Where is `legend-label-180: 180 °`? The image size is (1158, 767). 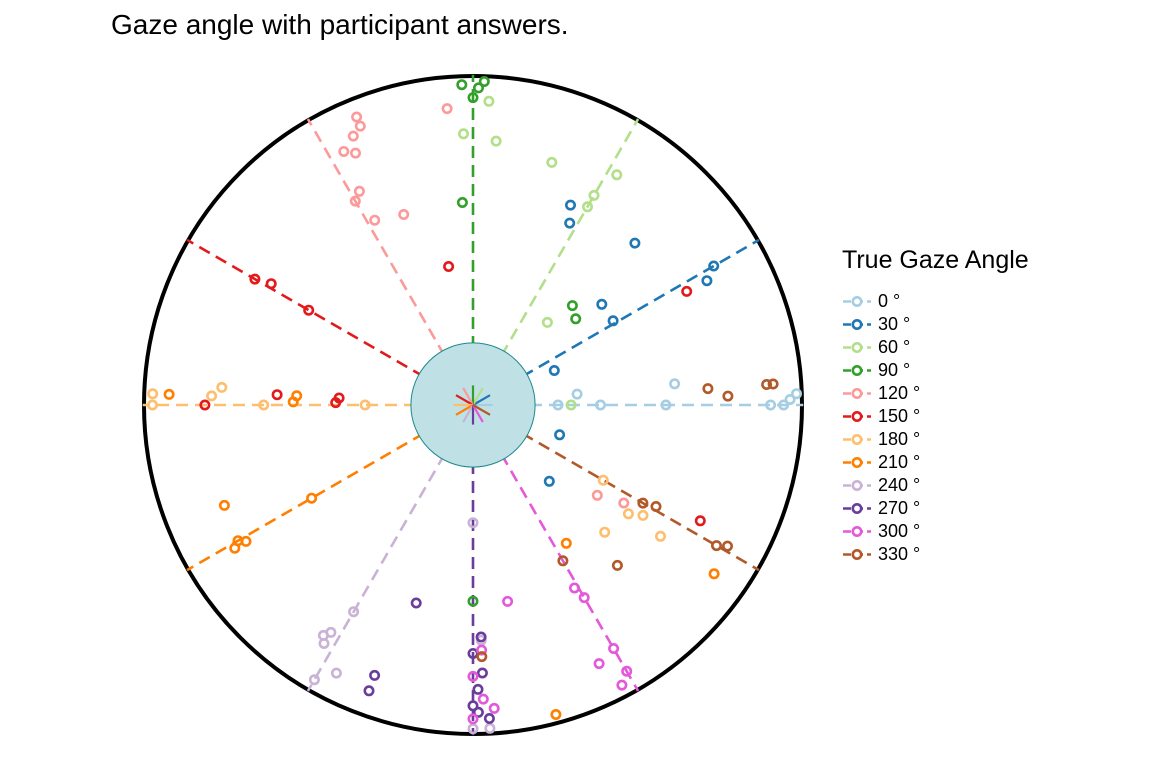 legend-label-180: 180 ° is located at coordinates (899, 439).